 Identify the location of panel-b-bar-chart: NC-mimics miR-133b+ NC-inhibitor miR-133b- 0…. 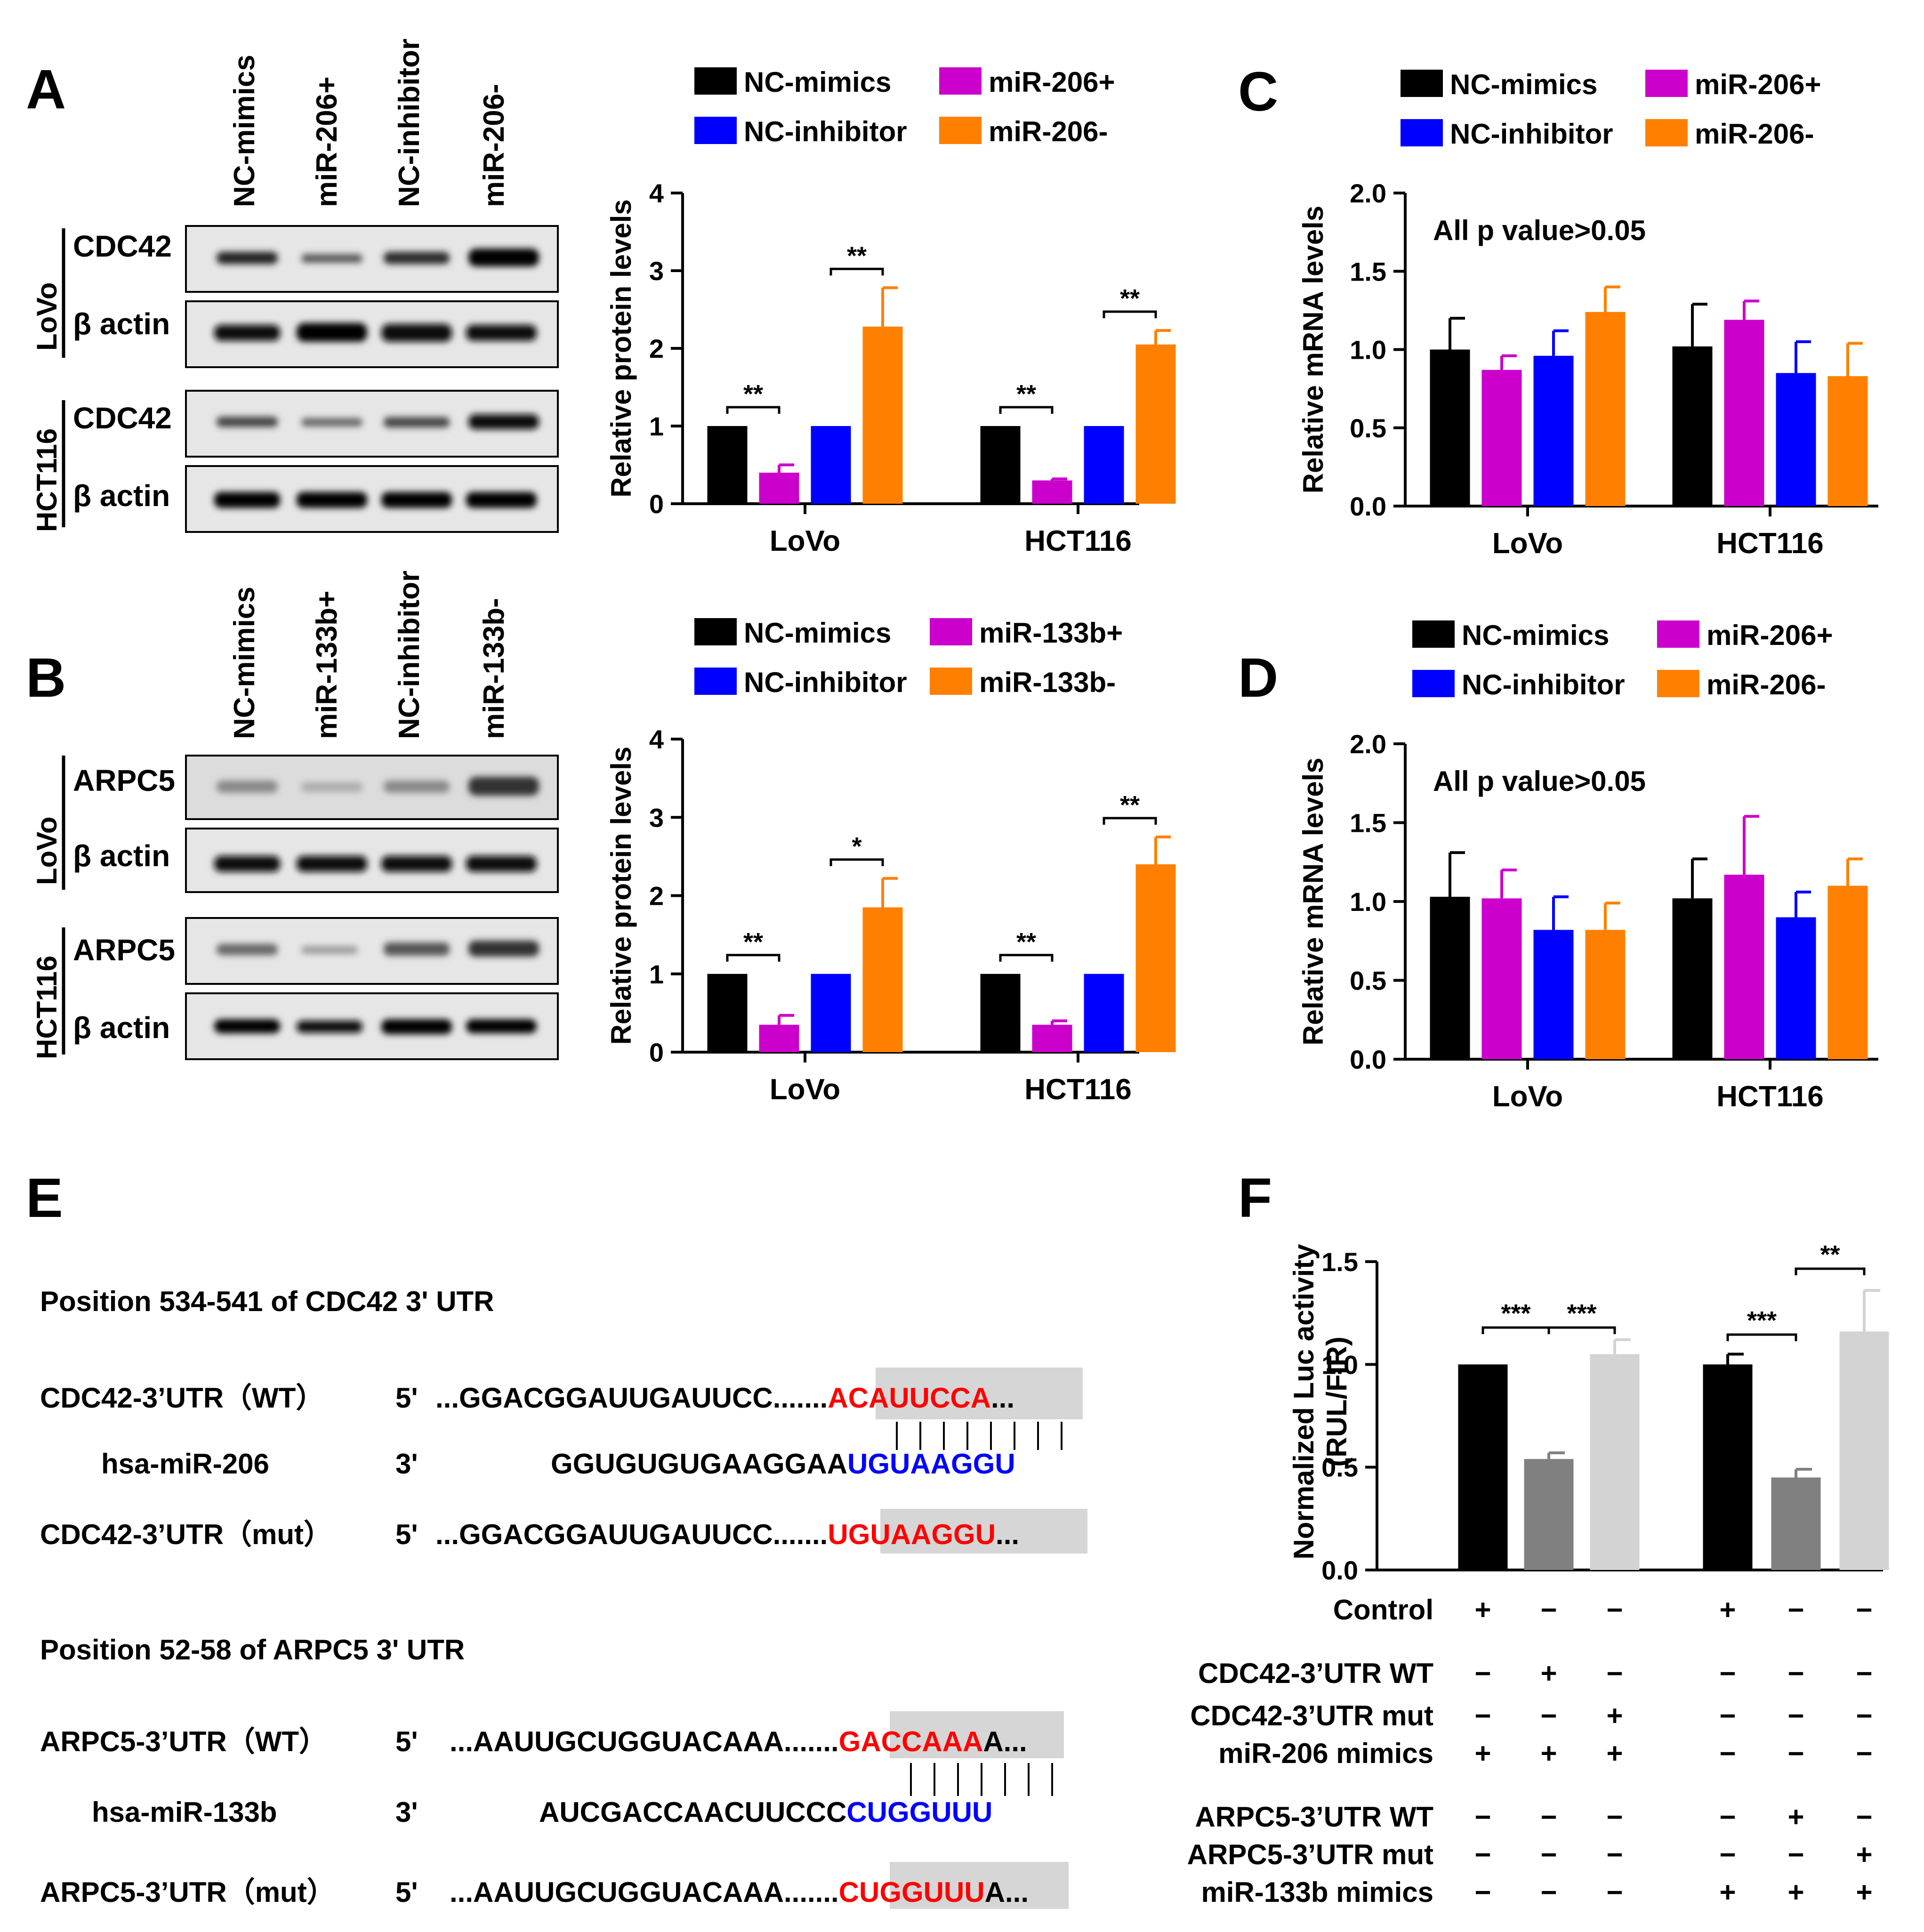
(890, 861).